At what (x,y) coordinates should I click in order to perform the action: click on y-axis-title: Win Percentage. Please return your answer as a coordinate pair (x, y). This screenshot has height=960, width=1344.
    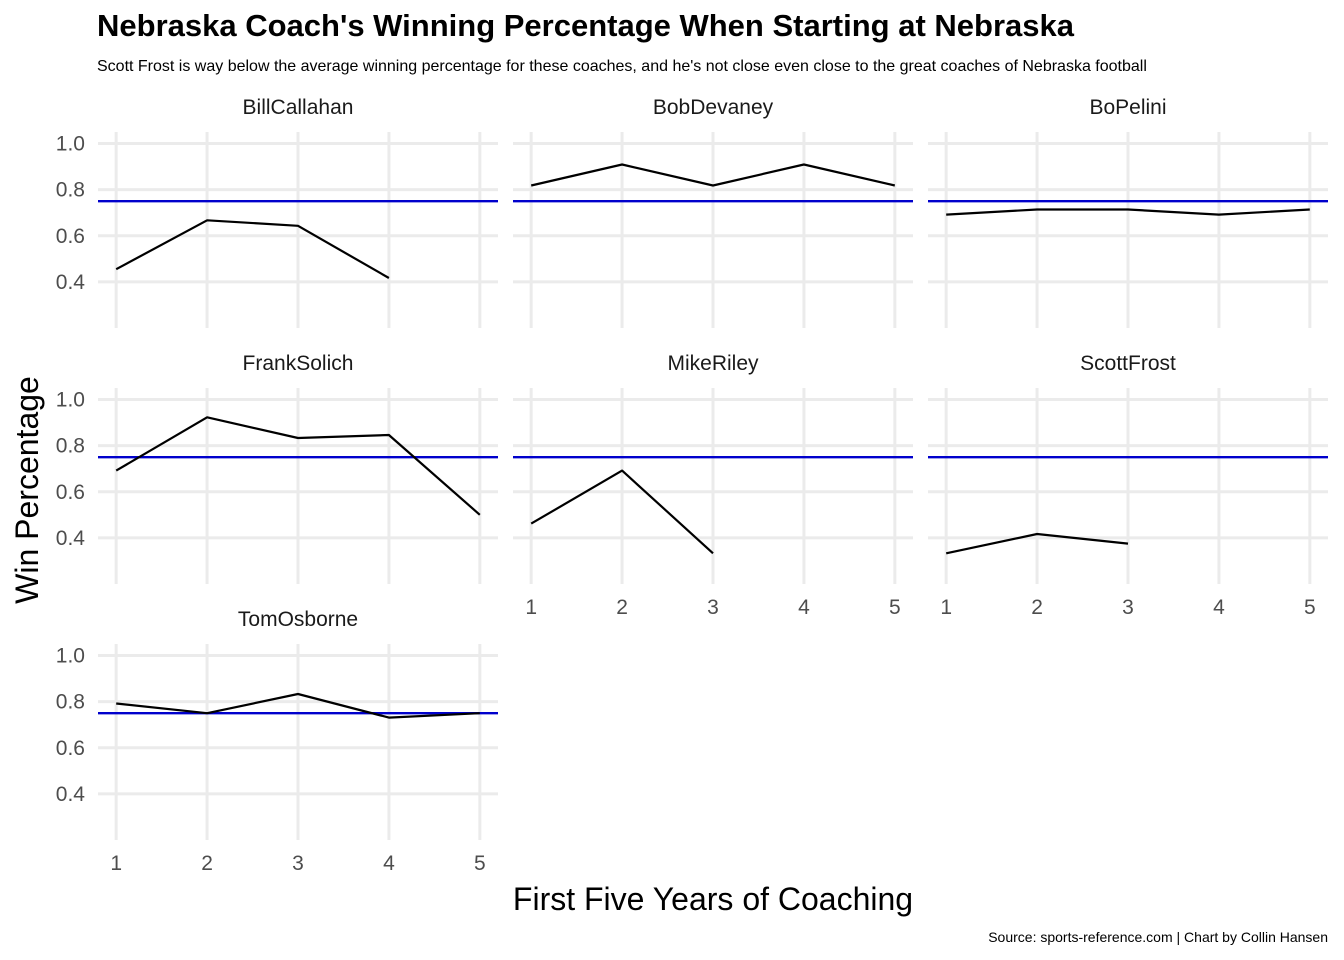
    Looking at the image, I should click on (27, 490).